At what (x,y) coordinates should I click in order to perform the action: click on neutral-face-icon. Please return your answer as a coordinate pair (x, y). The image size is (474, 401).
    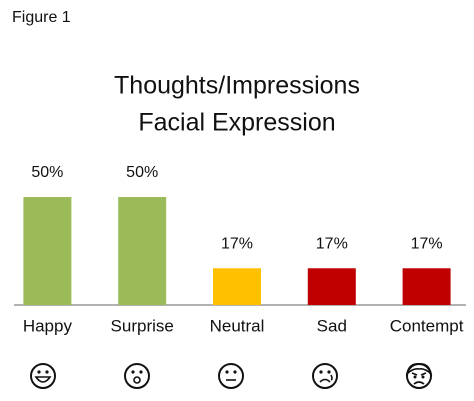
    Looking at the image, I should click on (231, 376).